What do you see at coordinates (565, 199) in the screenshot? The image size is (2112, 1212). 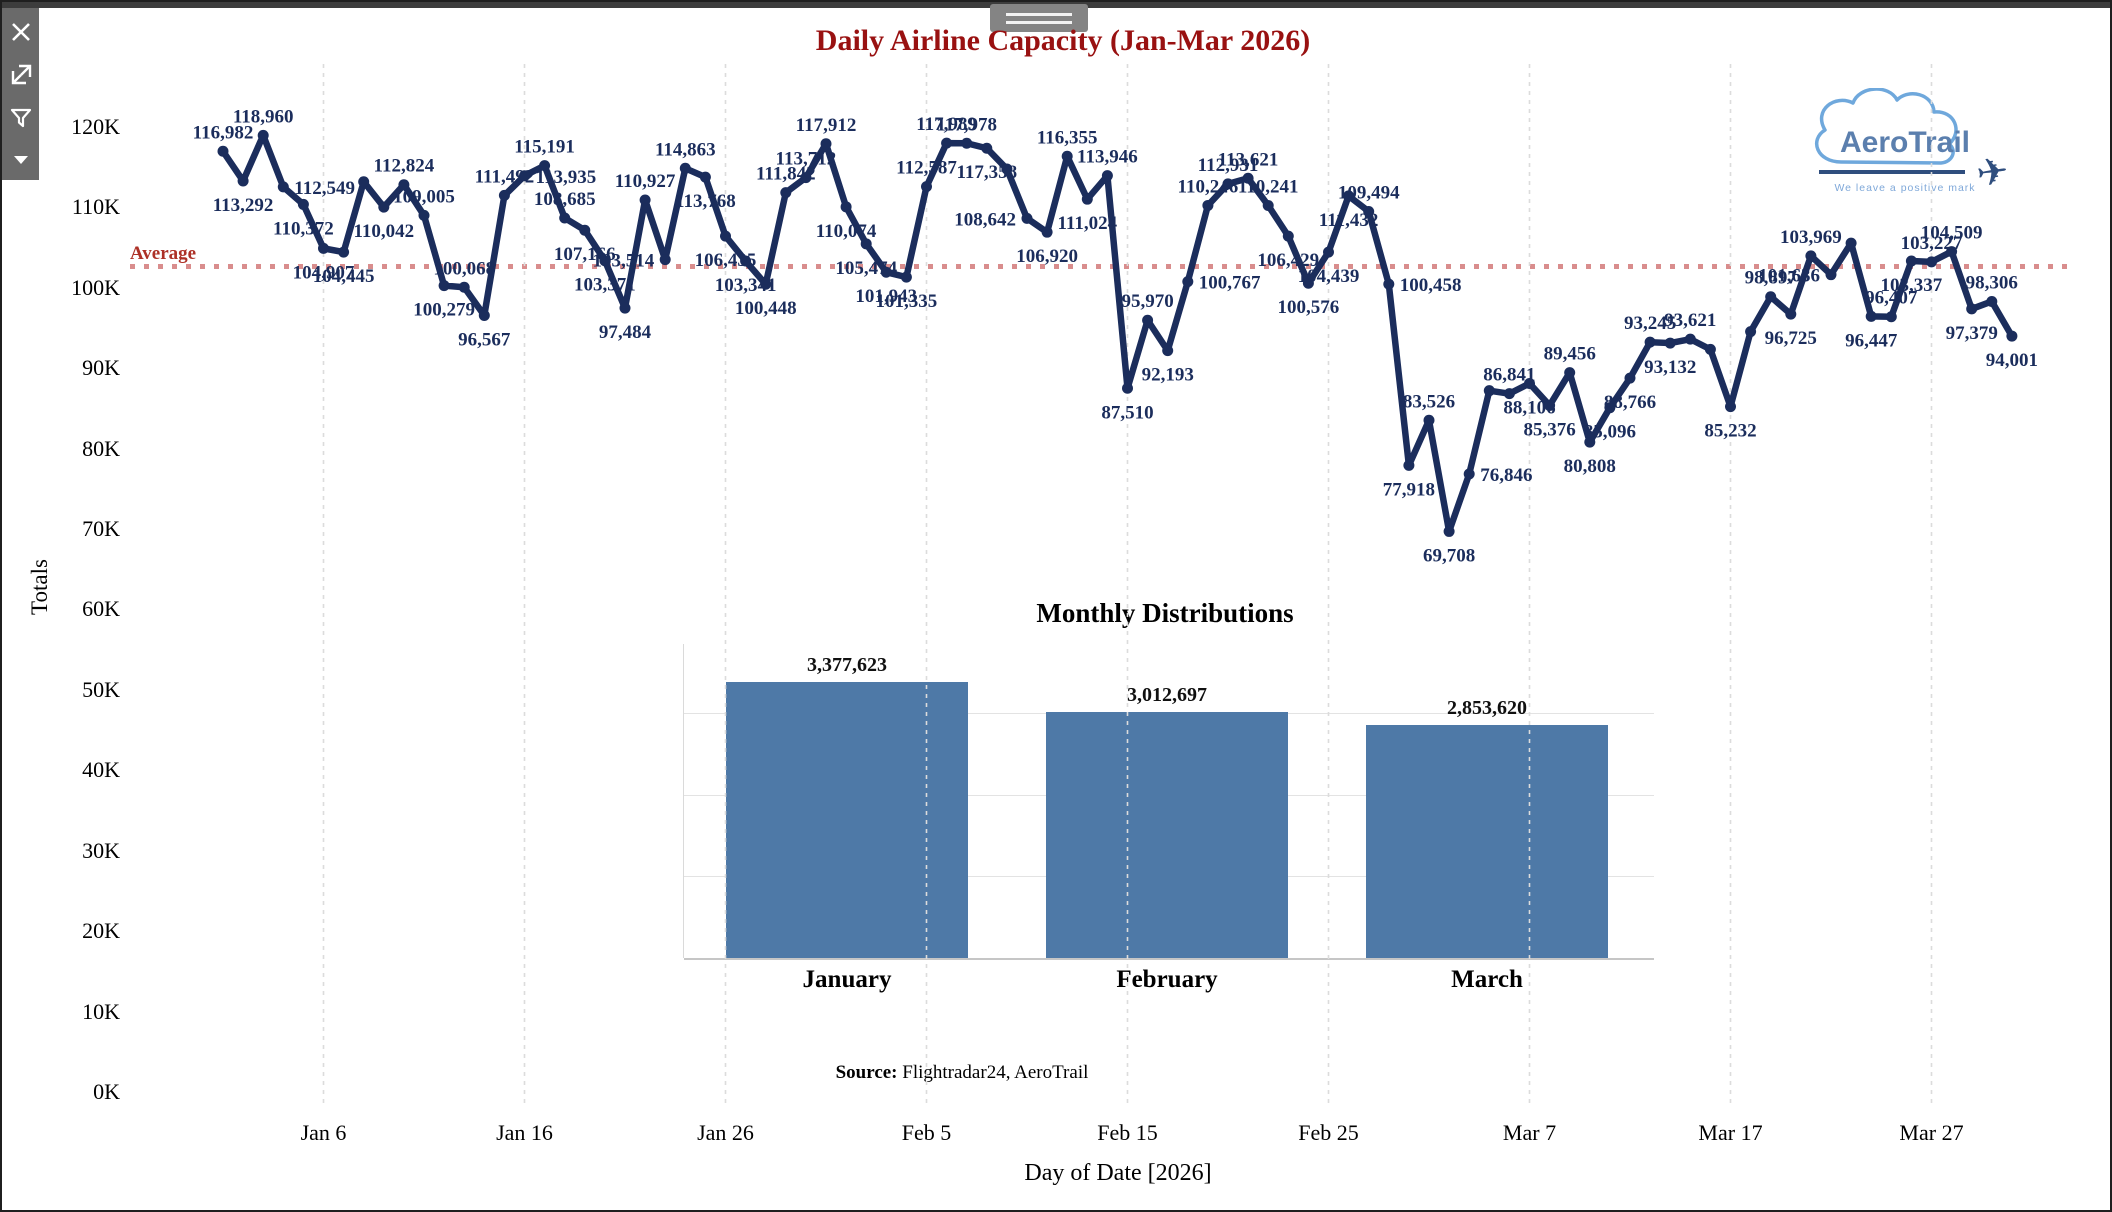 I see `data-point-label: 108,685` at bounding box center [565, 199].